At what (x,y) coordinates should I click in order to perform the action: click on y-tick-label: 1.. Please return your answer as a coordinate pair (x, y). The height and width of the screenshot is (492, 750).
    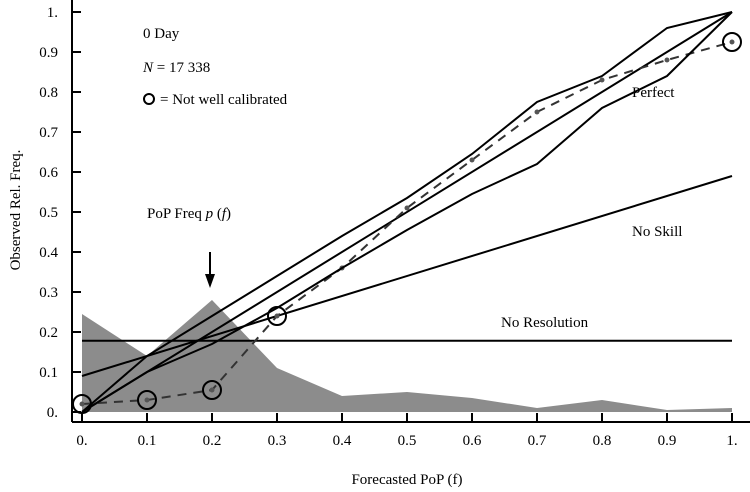
    Looking at the image, I should click on (52, 13).